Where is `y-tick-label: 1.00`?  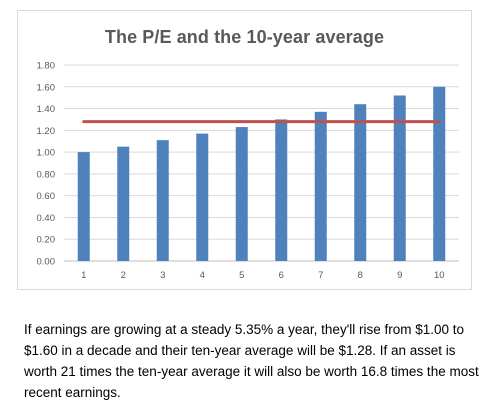 y-tick-label: 1.00 is located at coordinates (46, 153).